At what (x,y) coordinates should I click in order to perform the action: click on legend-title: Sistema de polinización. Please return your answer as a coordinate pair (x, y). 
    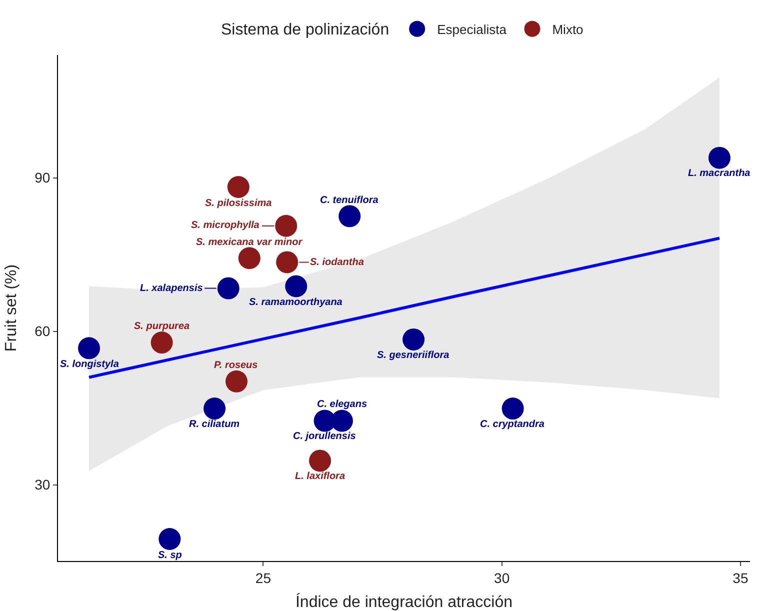
    Looking at the image, I should click on (305, 30).